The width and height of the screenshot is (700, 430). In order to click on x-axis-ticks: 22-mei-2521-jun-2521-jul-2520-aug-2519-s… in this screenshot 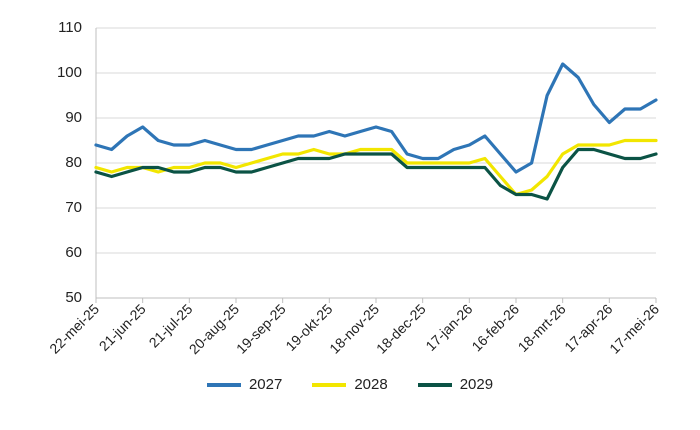, I will do `click(354, 327)`.